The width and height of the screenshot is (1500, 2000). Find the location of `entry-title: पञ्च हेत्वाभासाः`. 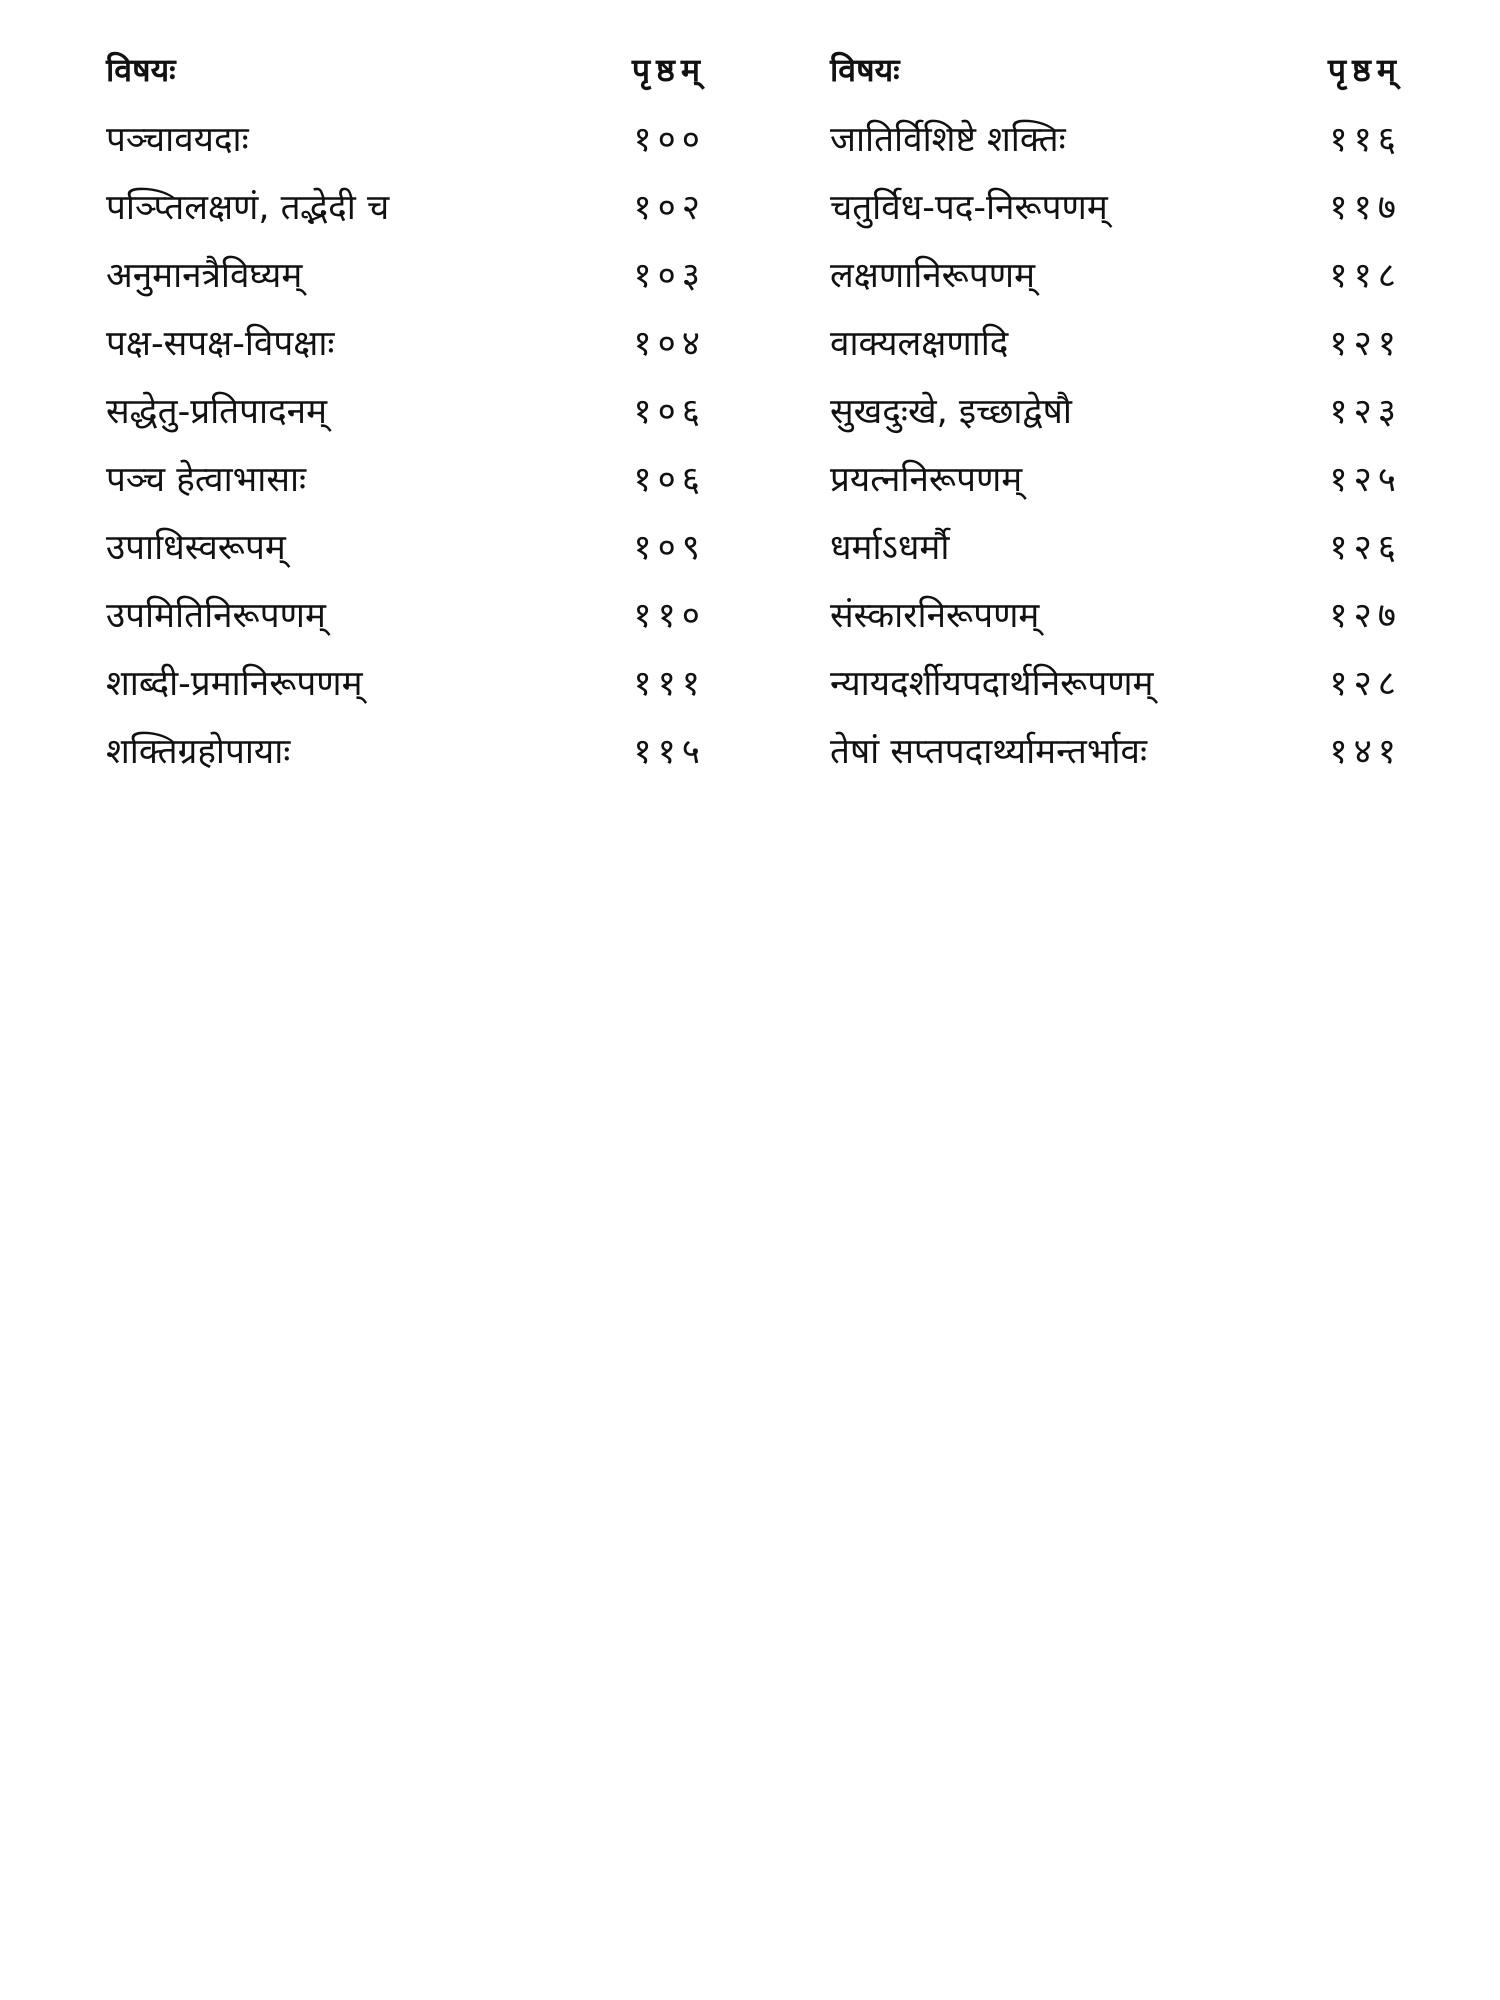

entry-title: पञ्च हेत्वाभासाः is located at coordinates (206, 480).